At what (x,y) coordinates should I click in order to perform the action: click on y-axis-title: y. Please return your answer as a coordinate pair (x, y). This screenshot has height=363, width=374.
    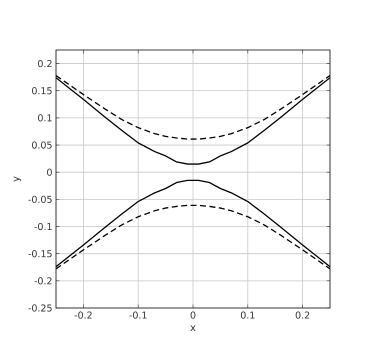
    Looking at the image, I should click on (18, 179).